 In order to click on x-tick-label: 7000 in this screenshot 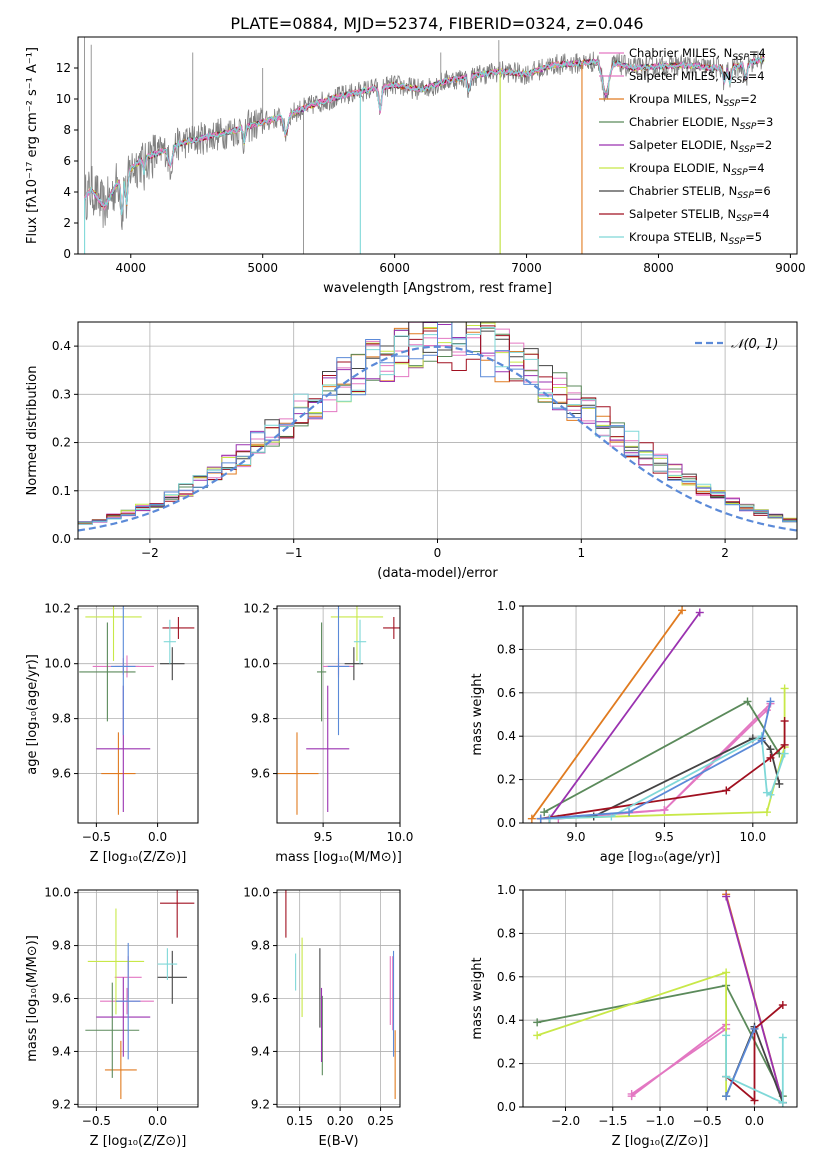, I will do `click(526, 268)`.